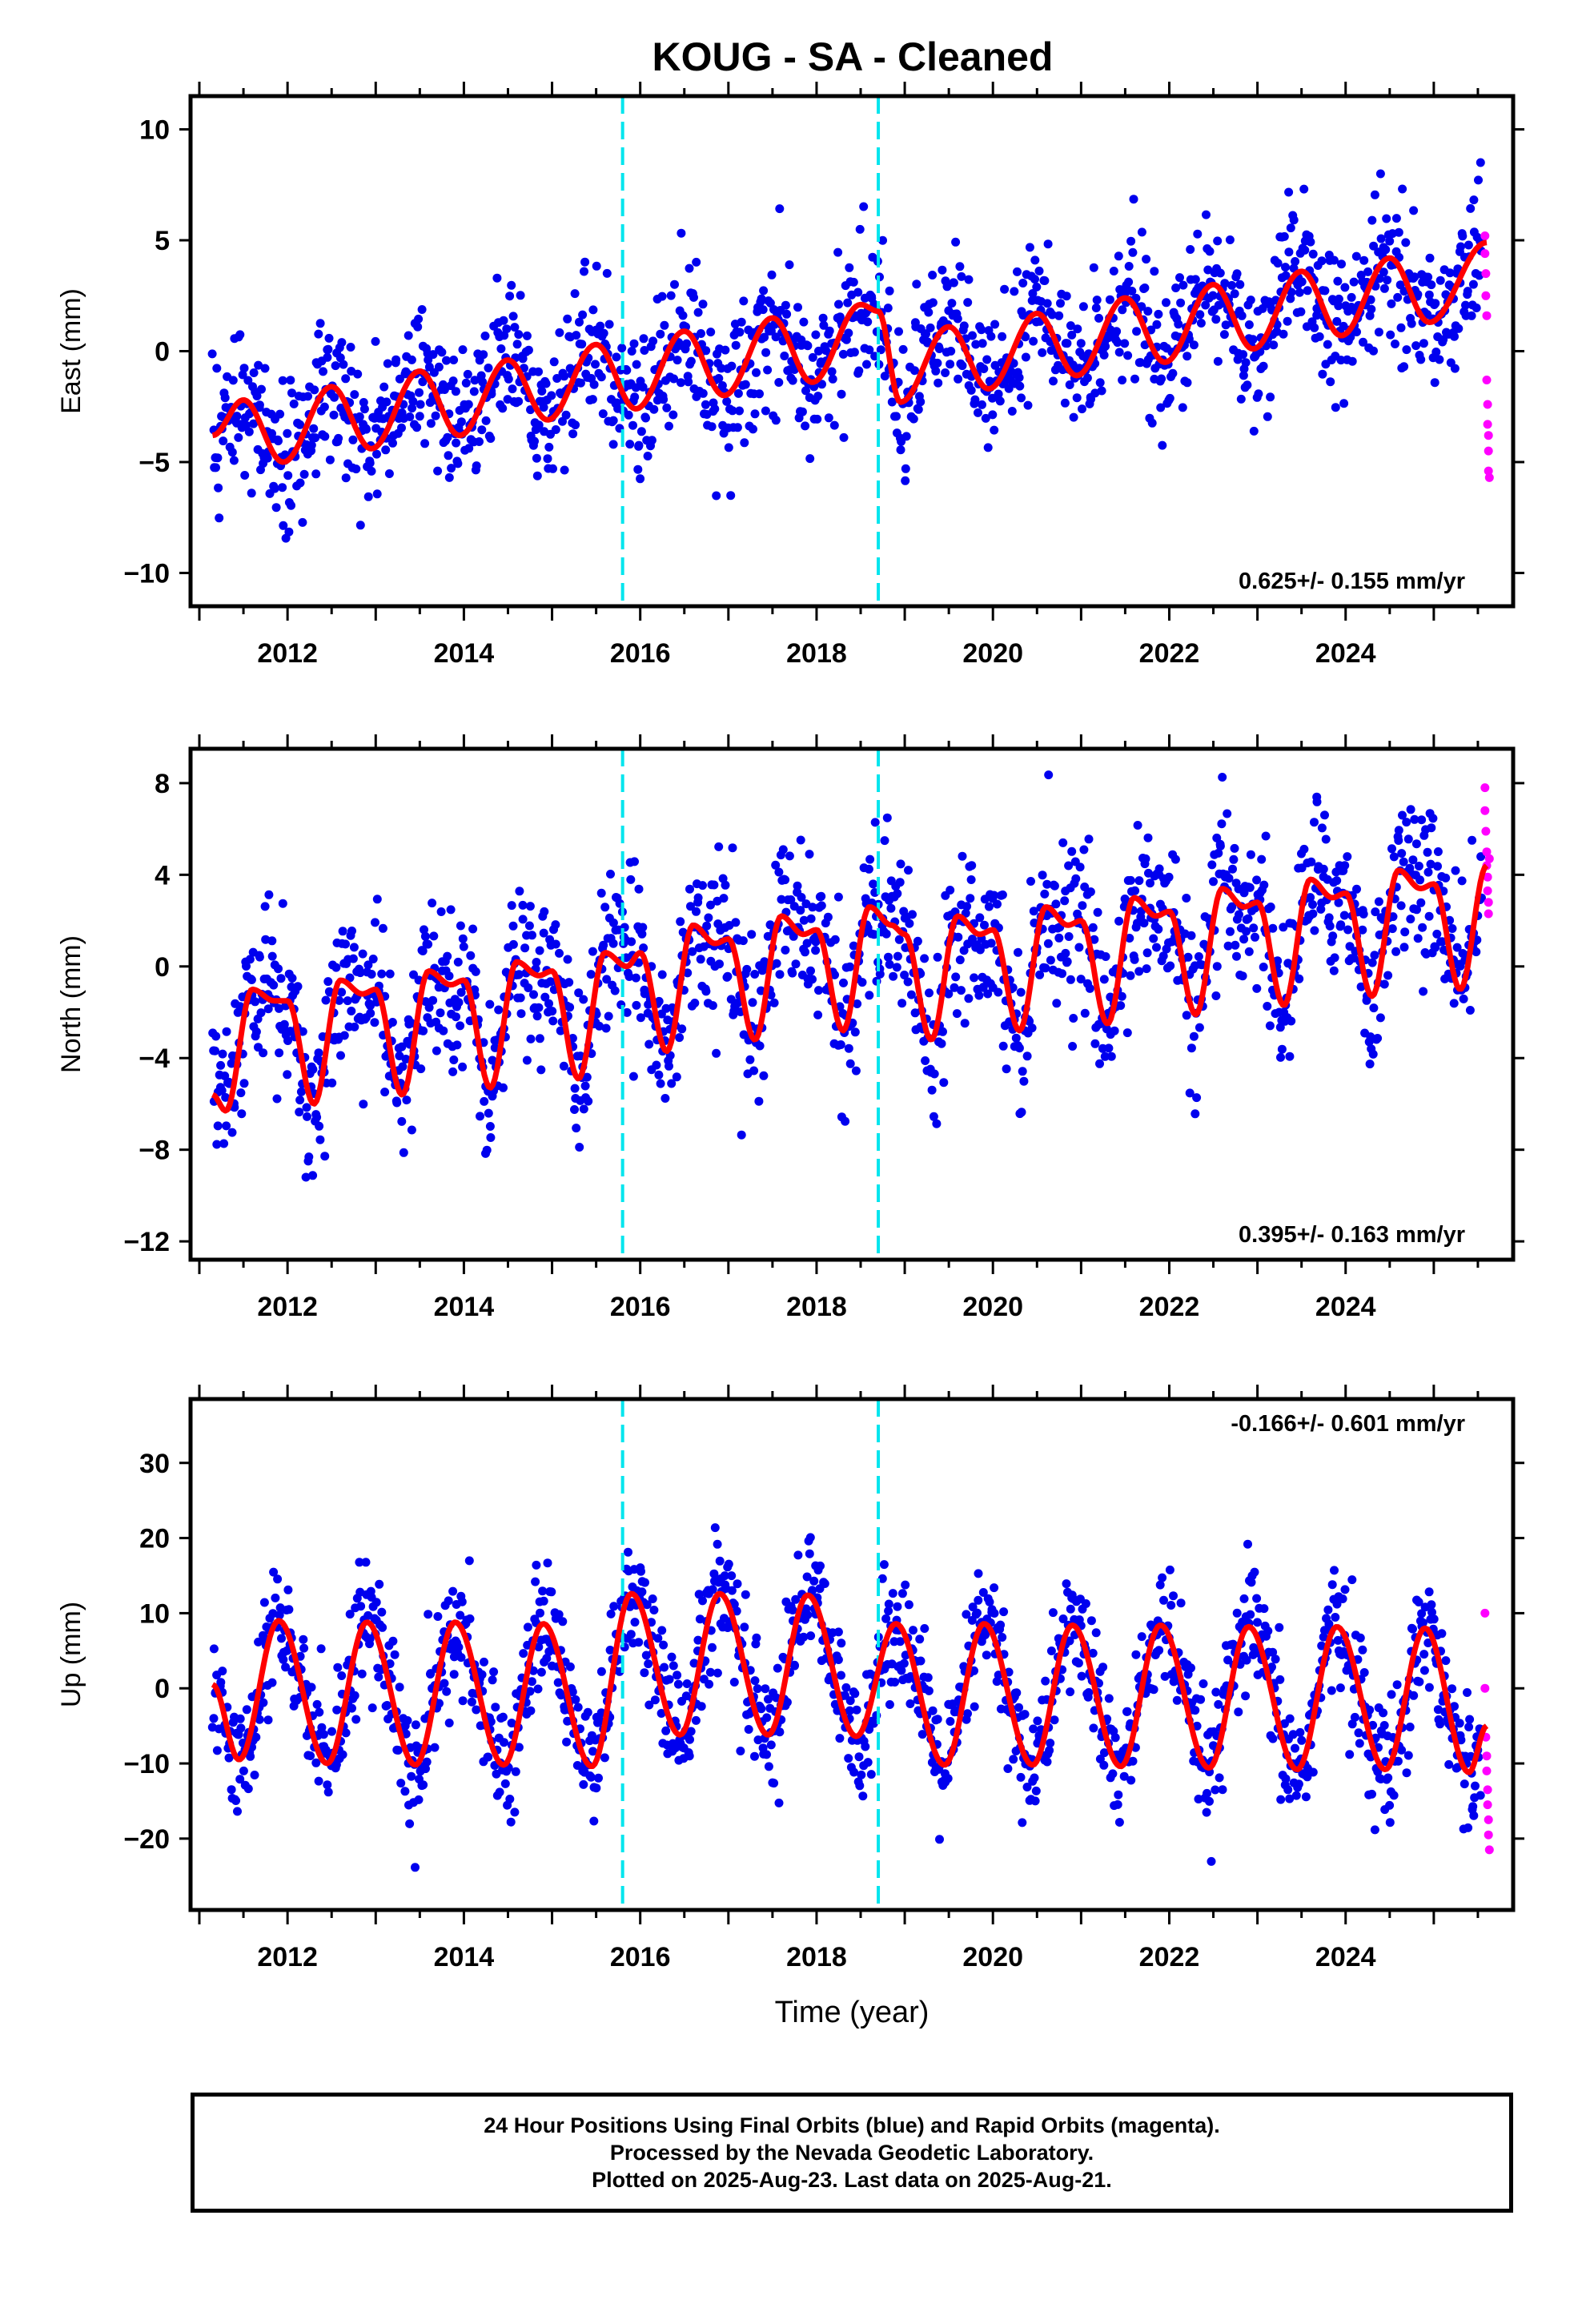 This screenshot has width=1582, height=2324. I want to click on y-tick-label: 0, so click(162, 352).